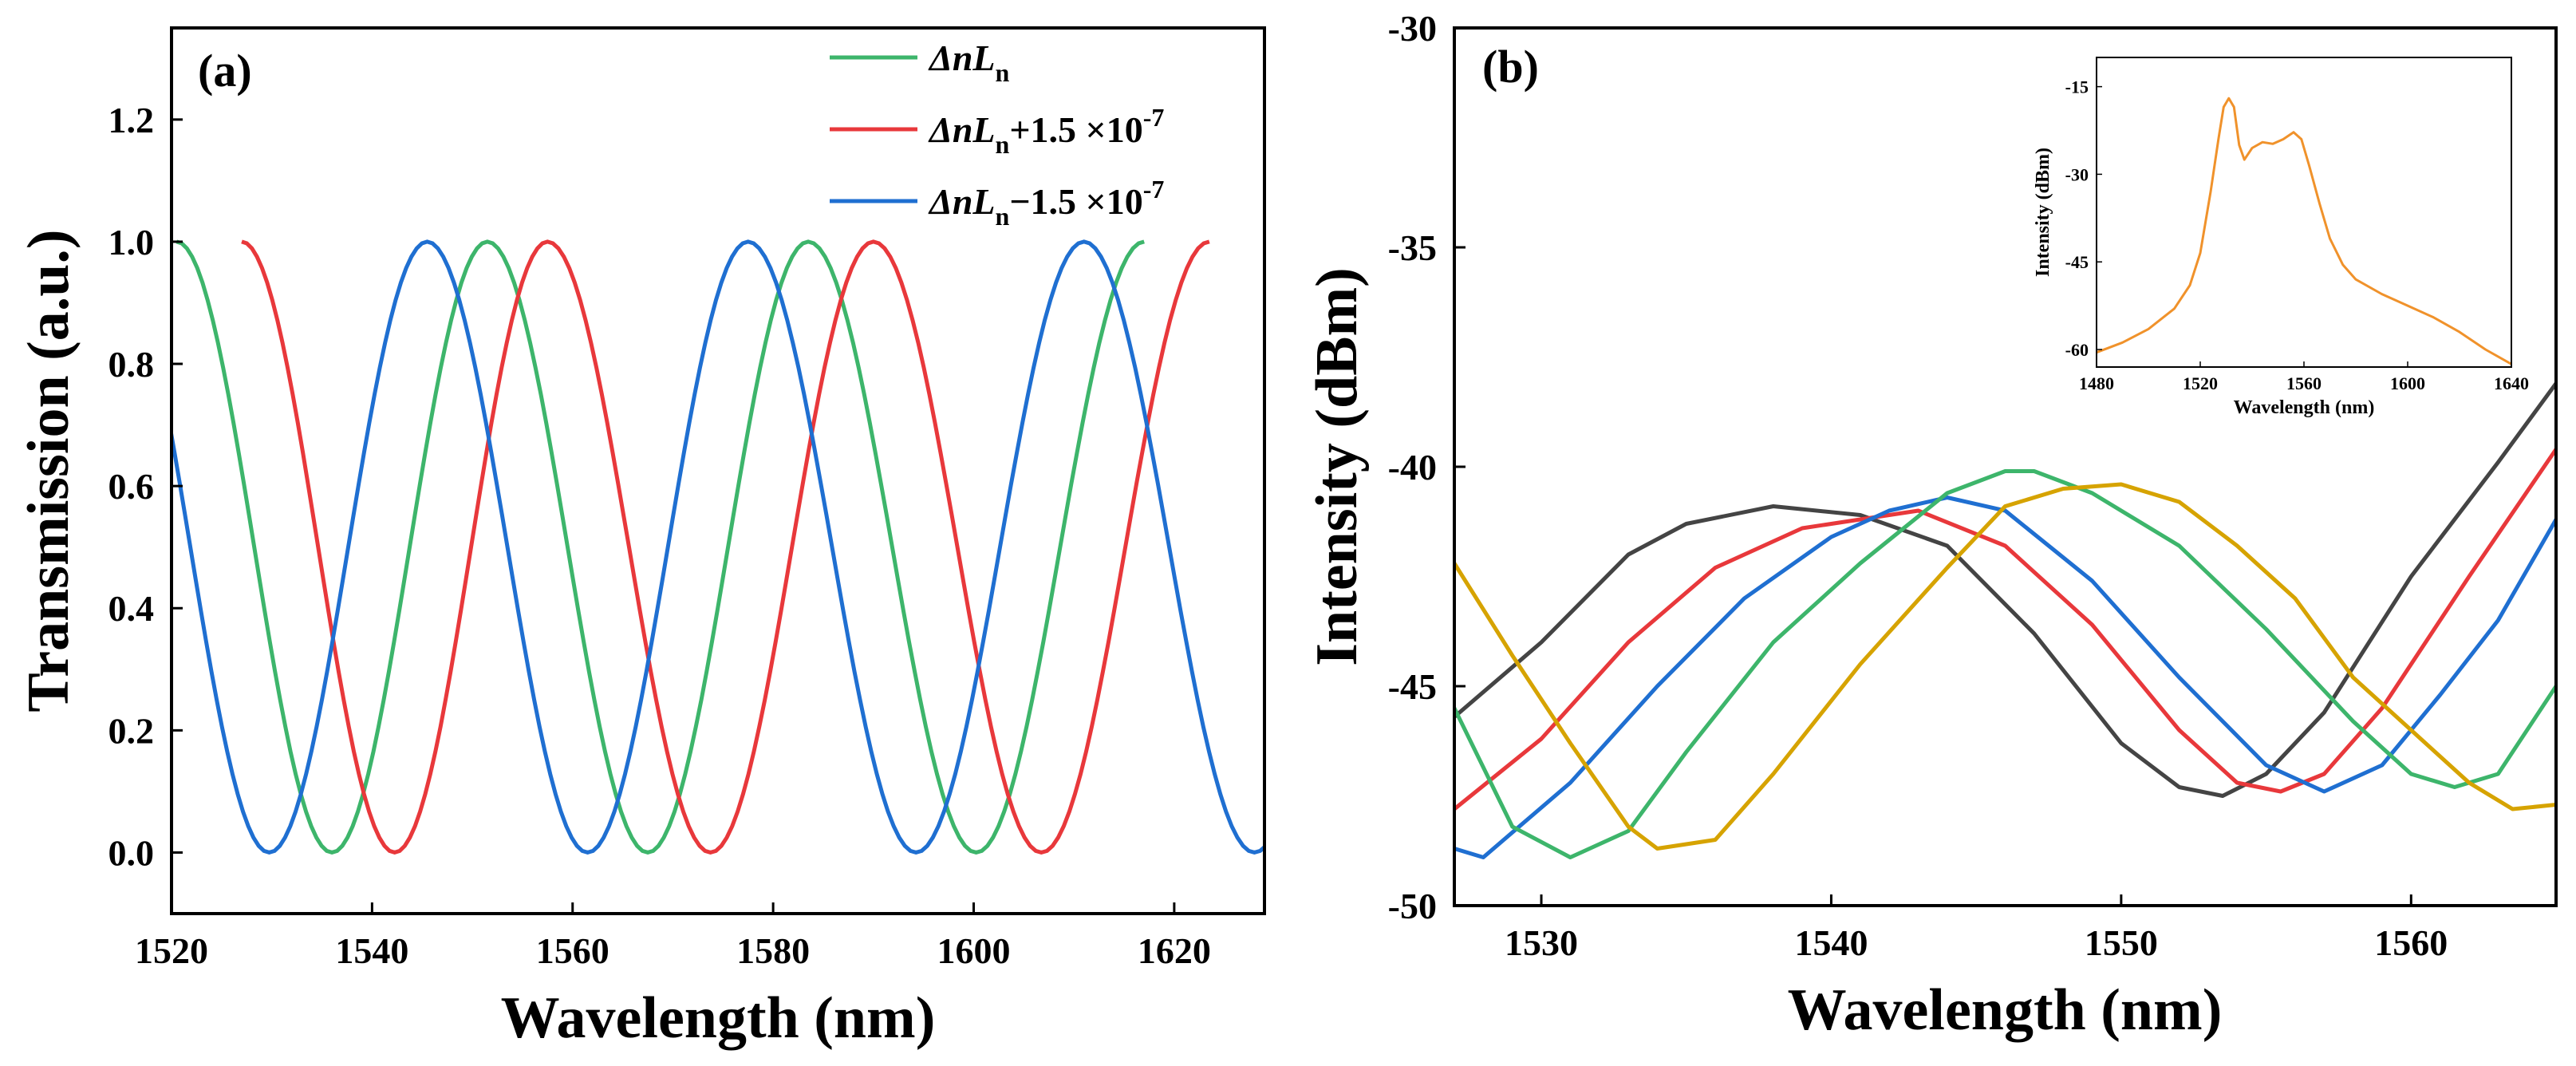 The height and width of the screenshot is (1066, 2576). What do you see at coordinates (1075, 130) in the screenshot?
I see `legend-entry-1-suffix: +1.5 ×10` at bounding box center [1075, 130].